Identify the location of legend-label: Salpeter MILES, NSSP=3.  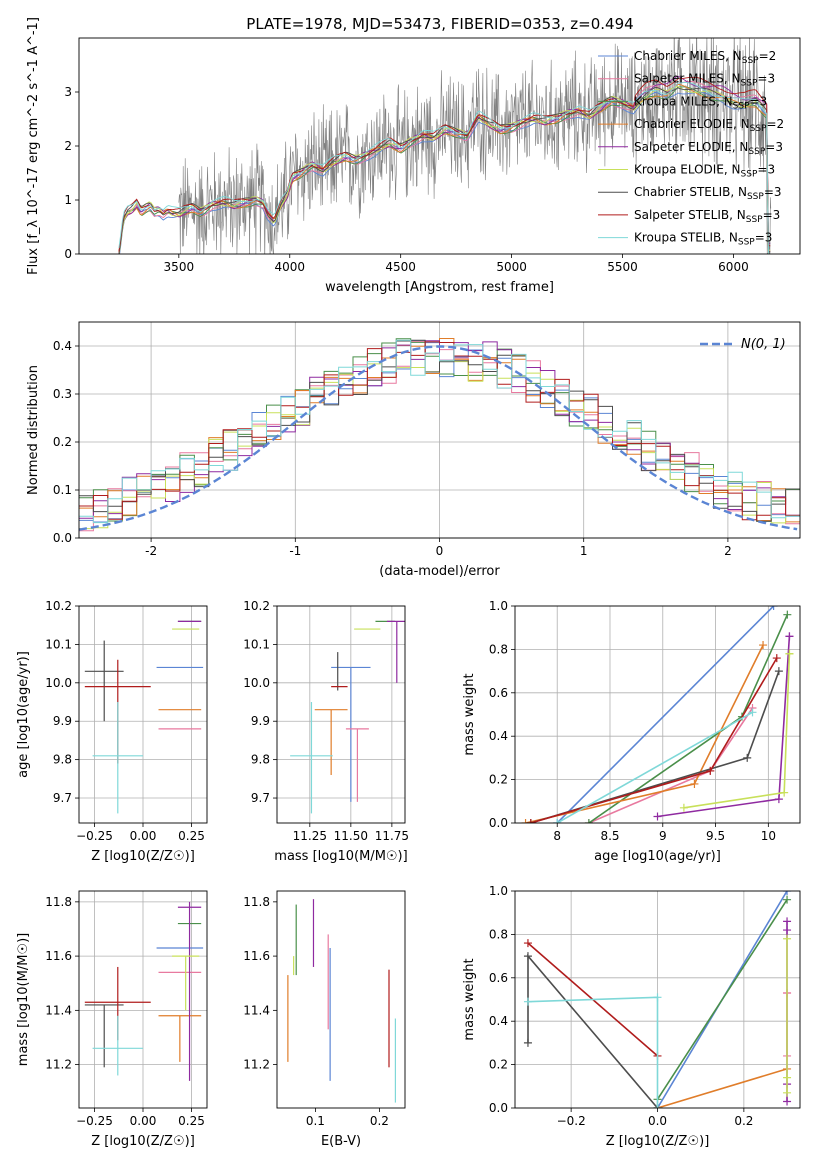
(704, 80).